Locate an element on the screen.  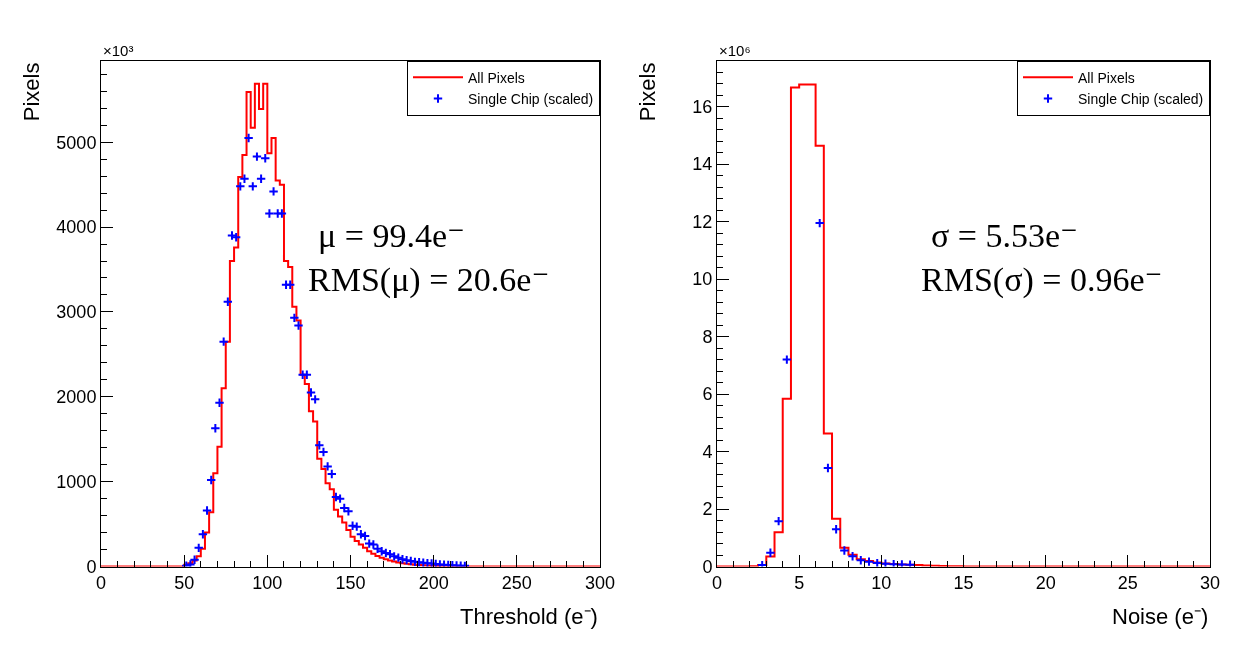
annotation: σ = 5.53e⁻ is located at coordinates (1005, 235).